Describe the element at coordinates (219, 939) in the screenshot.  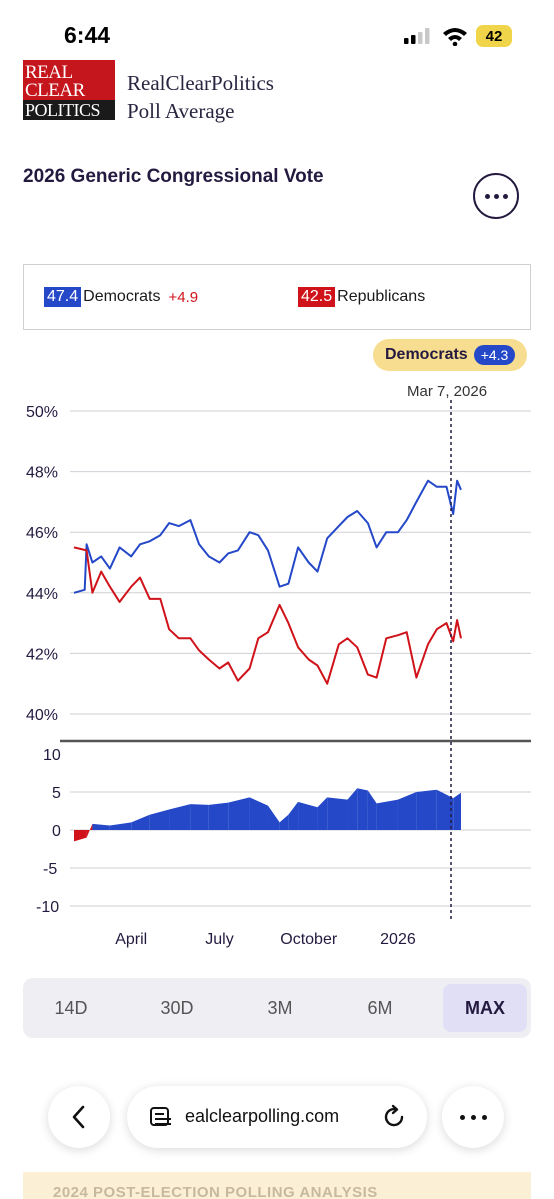
I see `x-tick-label: July` at that location.